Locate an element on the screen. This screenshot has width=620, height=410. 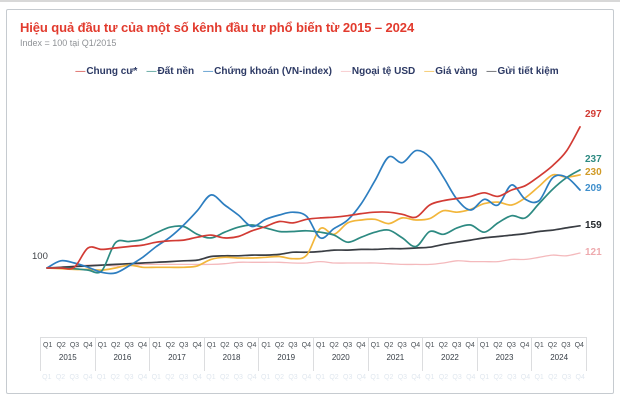
axis-year-label: 2023 is located at coordinates (504, 357).